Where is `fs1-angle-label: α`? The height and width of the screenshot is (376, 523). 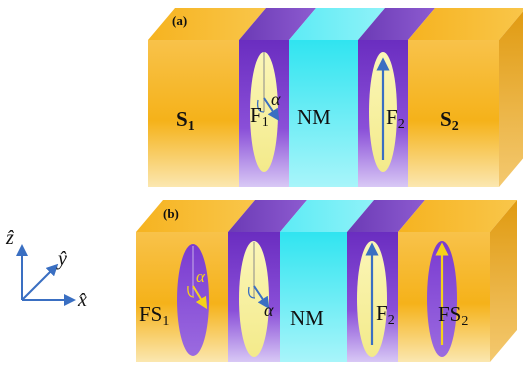
fs1-angle-label: α is located at coordinates (201, 276).